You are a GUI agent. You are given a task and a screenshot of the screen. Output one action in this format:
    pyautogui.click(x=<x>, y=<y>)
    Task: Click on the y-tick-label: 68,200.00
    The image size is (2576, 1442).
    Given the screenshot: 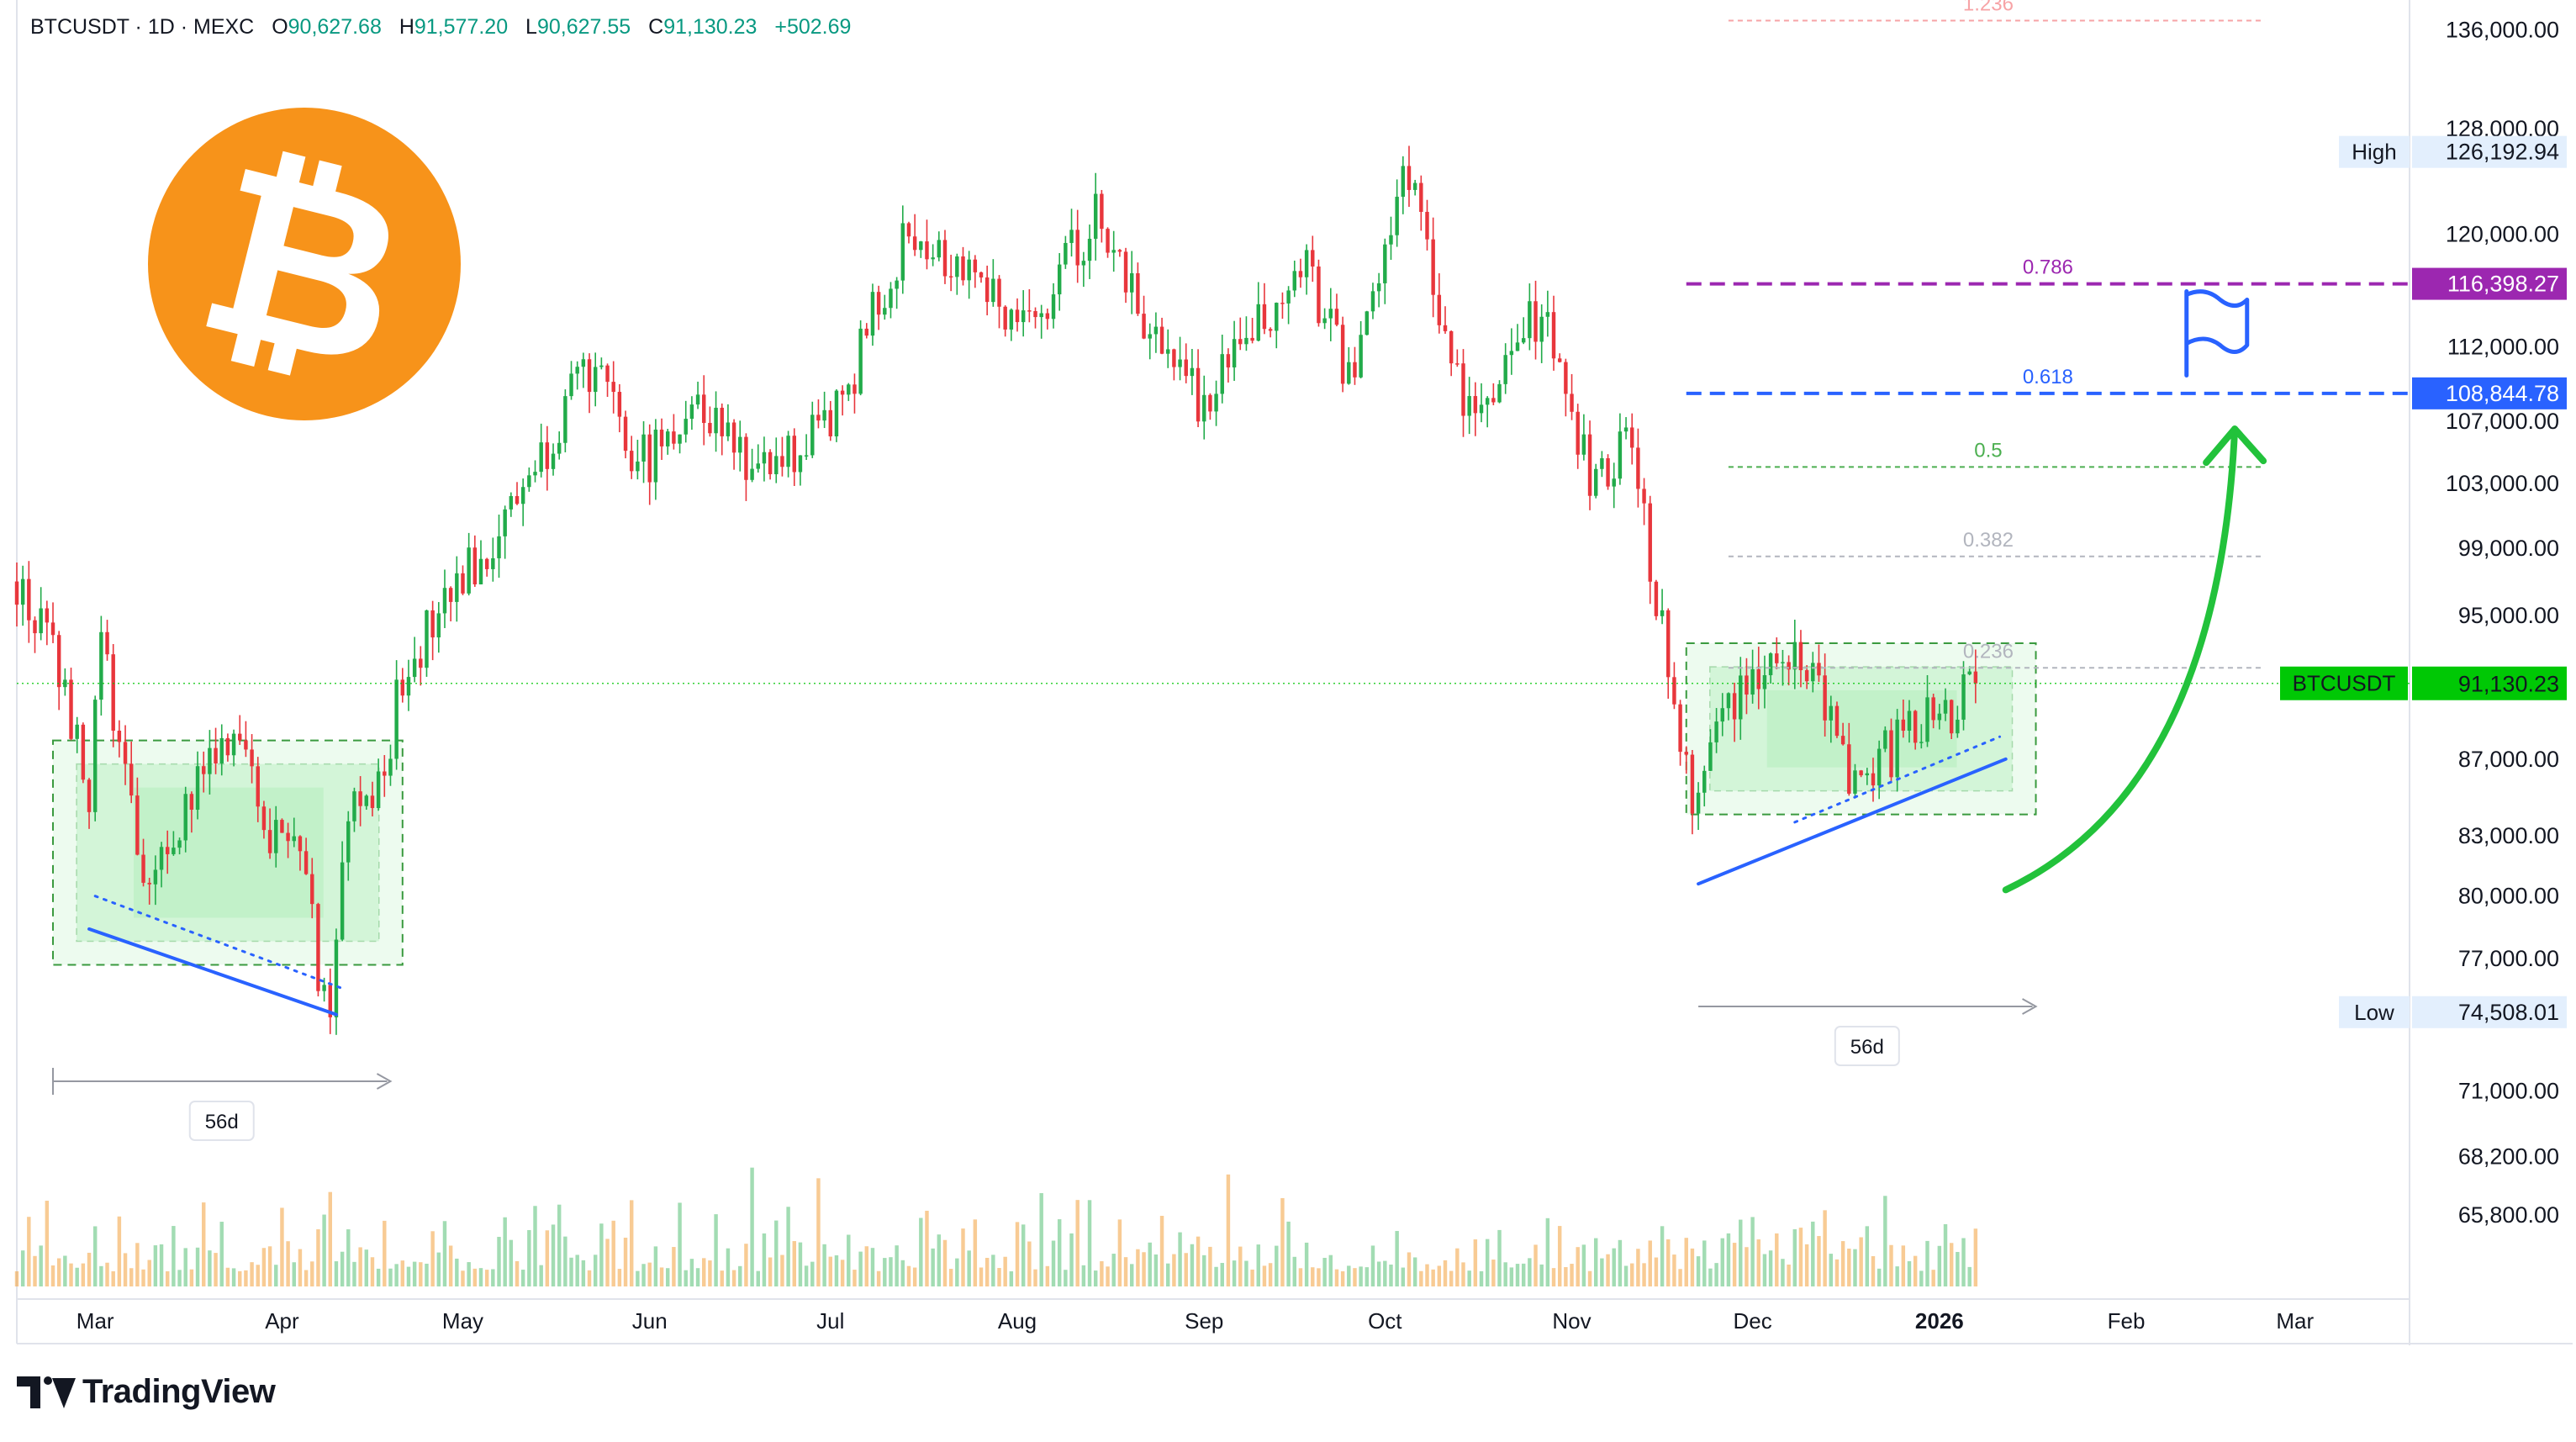 What is the action you would take?
    pyautogui.click(x=2508, y=1157)
    